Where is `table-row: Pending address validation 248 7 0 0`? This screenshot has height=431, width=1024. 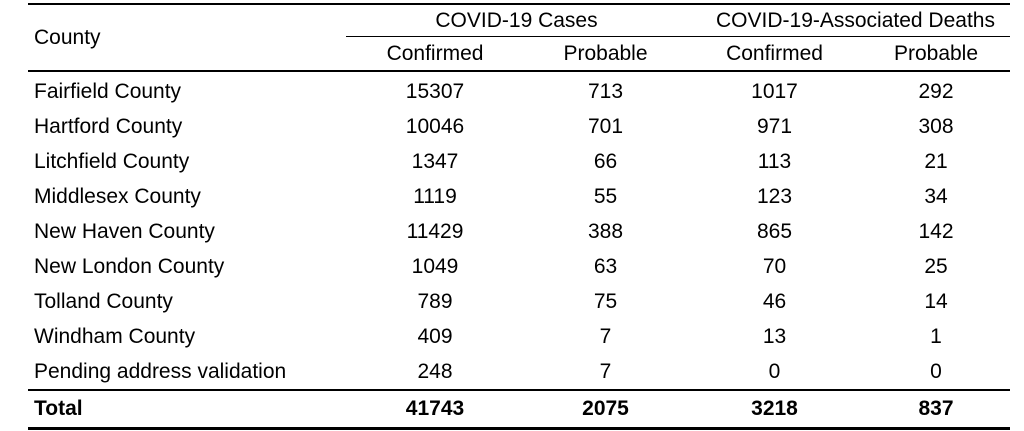
table-row: Pending address validation 248 7 0 0 is located at coordinates (519, 372).